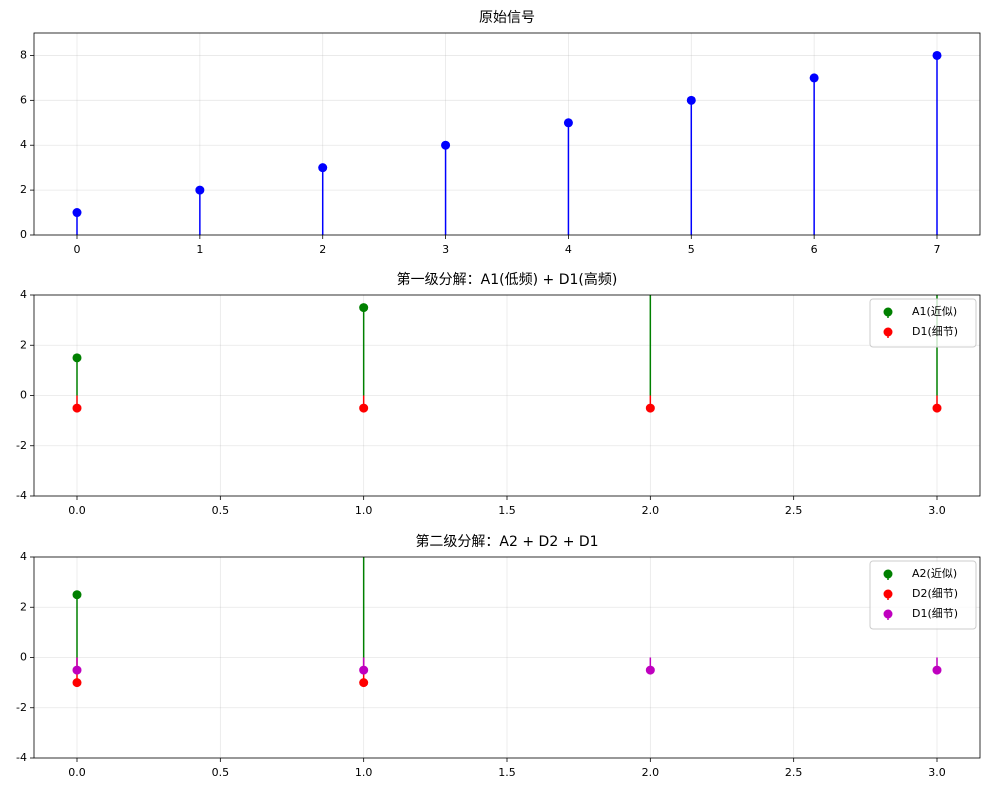 Image resolution: width=987 pixels, height=789 pixels. Describe the element at coordinates (814, 249) in the screenshot. I see `x-tick-label: 6` at that location.